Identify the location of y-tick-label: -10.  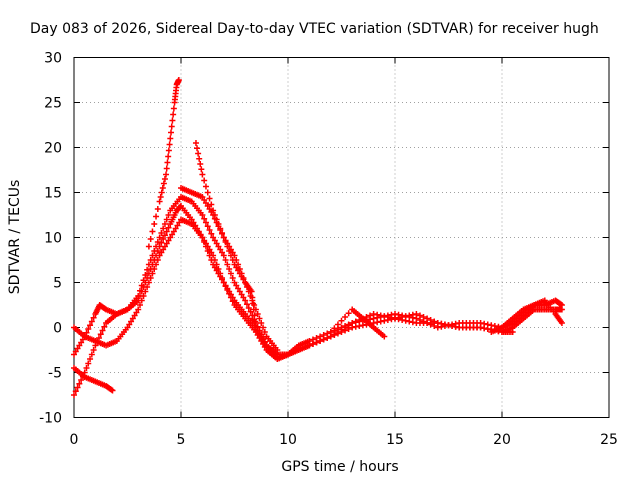
(50, 419).